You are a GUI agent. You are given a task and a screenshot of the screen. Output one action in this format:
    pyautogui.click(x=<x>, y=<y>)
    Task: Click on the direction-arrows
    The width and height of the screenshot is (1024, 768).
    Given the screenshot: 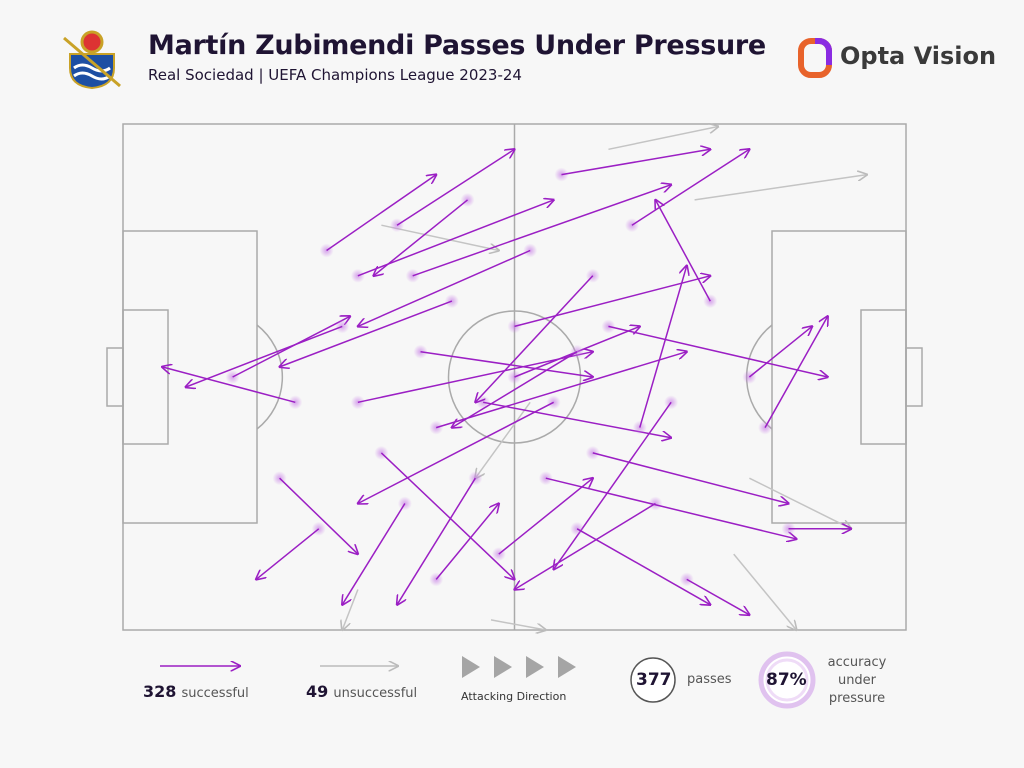 What is the action you would take?
    pyautogui.click(x=519, y=667)
    